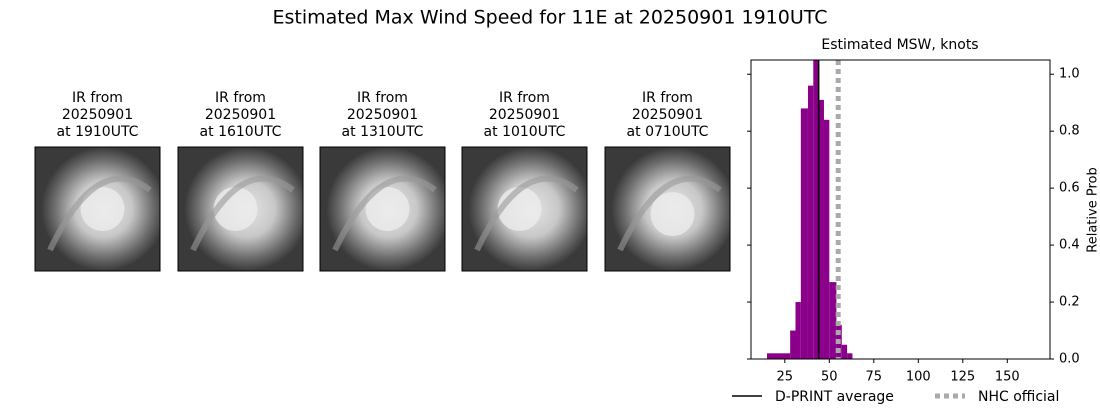 The image size is (1100, 413). What do you see at coordinates (962, 377) in the screenshot?
I see `x-tick-label: 125` at bounding box center [962, 377].